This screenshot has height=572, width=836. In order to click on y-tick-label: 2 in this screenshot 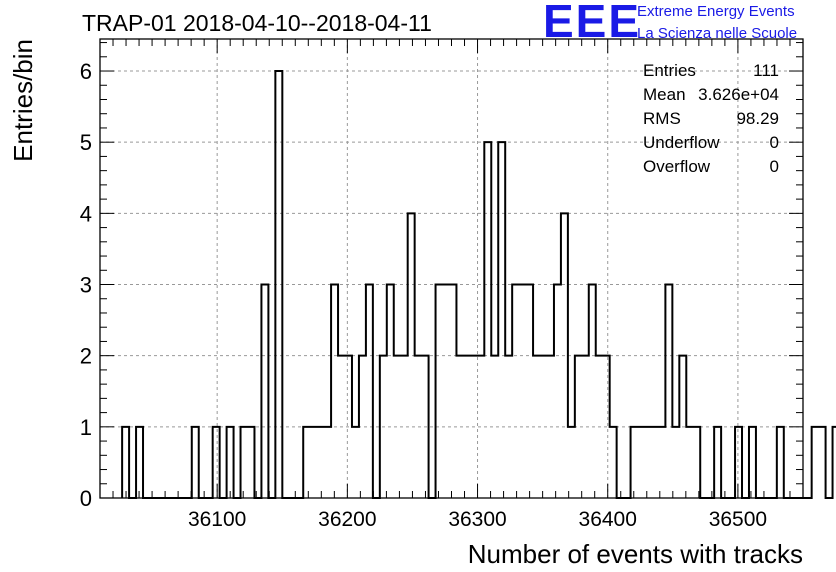, I will do `click(86, 356)`.